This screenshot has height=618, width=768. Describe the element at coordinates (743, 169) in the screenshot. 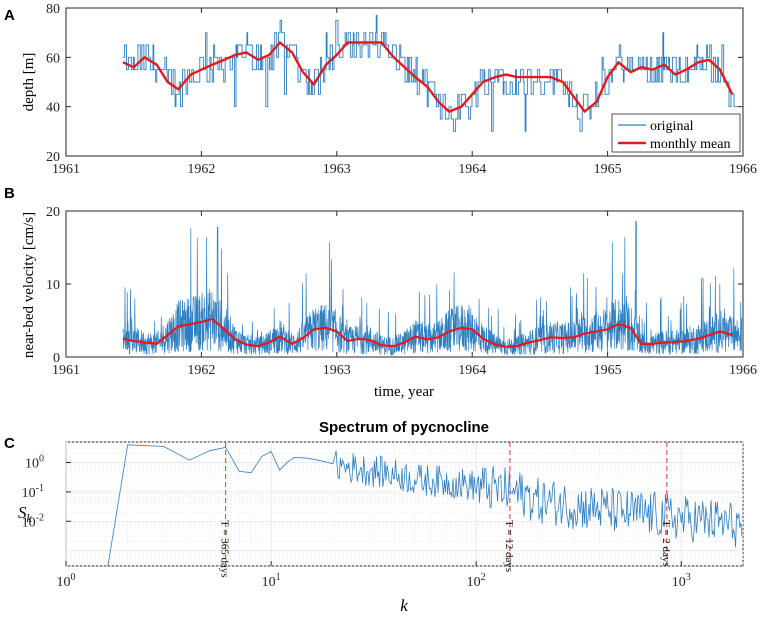

I see `panel-a-xtick-label: 1966` at that location.